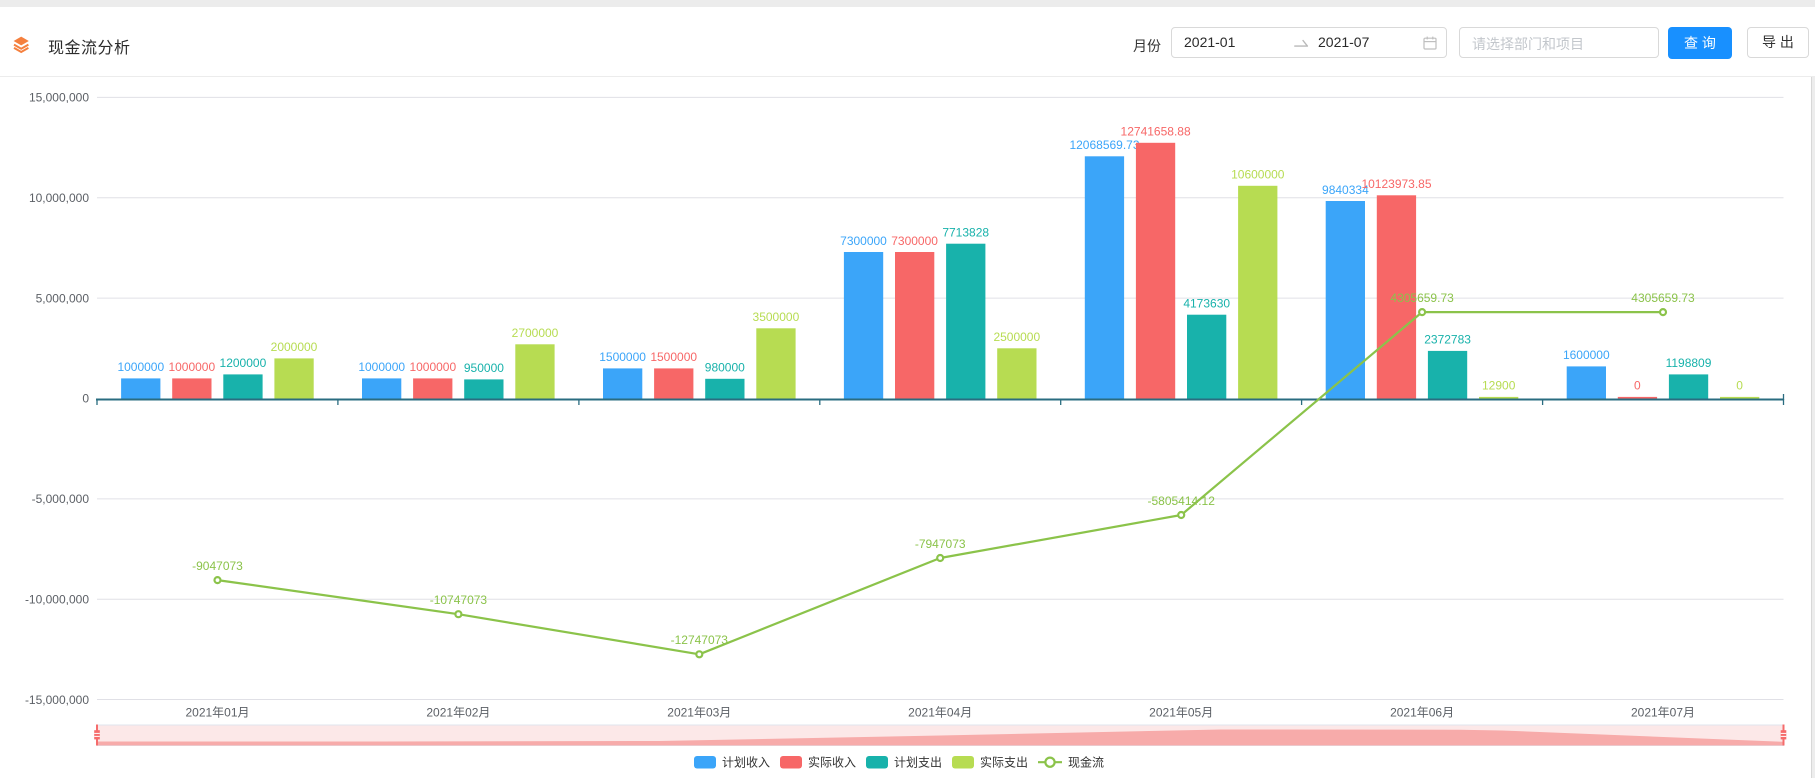  Describe the element at coordinates (57, 599) in the screenshot. I see `svg-text: -10,000,000` at that location.